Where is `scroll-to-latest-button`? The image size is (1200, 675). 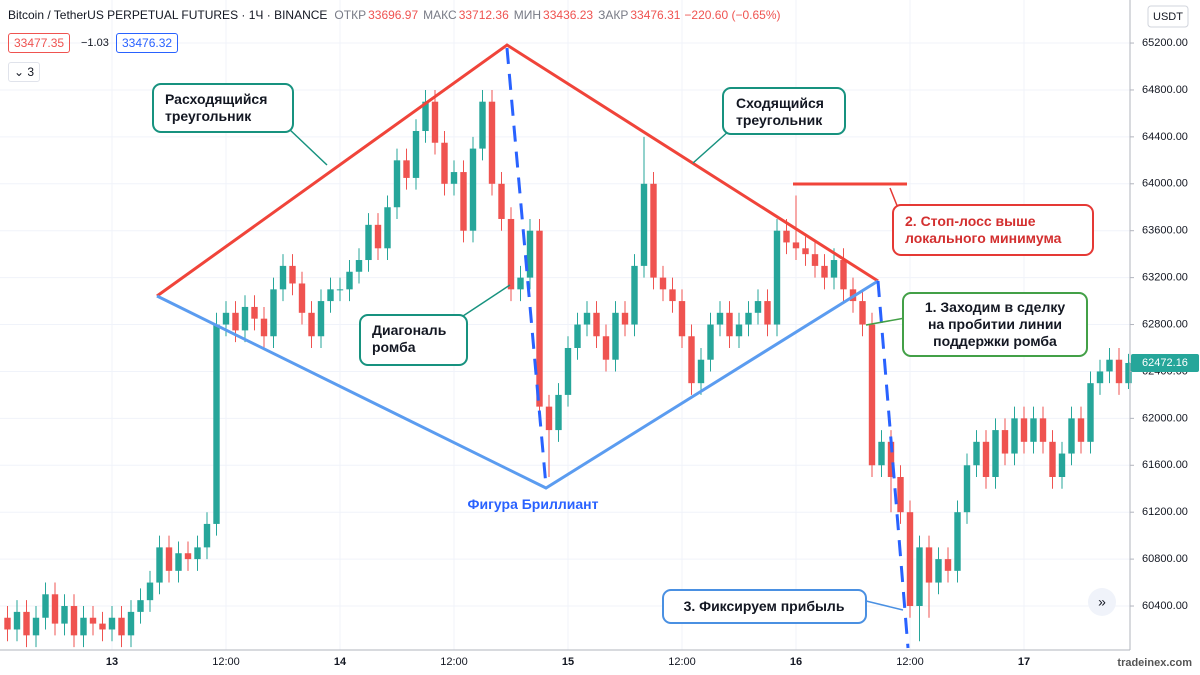
scroll-to-latest-button is located at coordinates (1102, 602).